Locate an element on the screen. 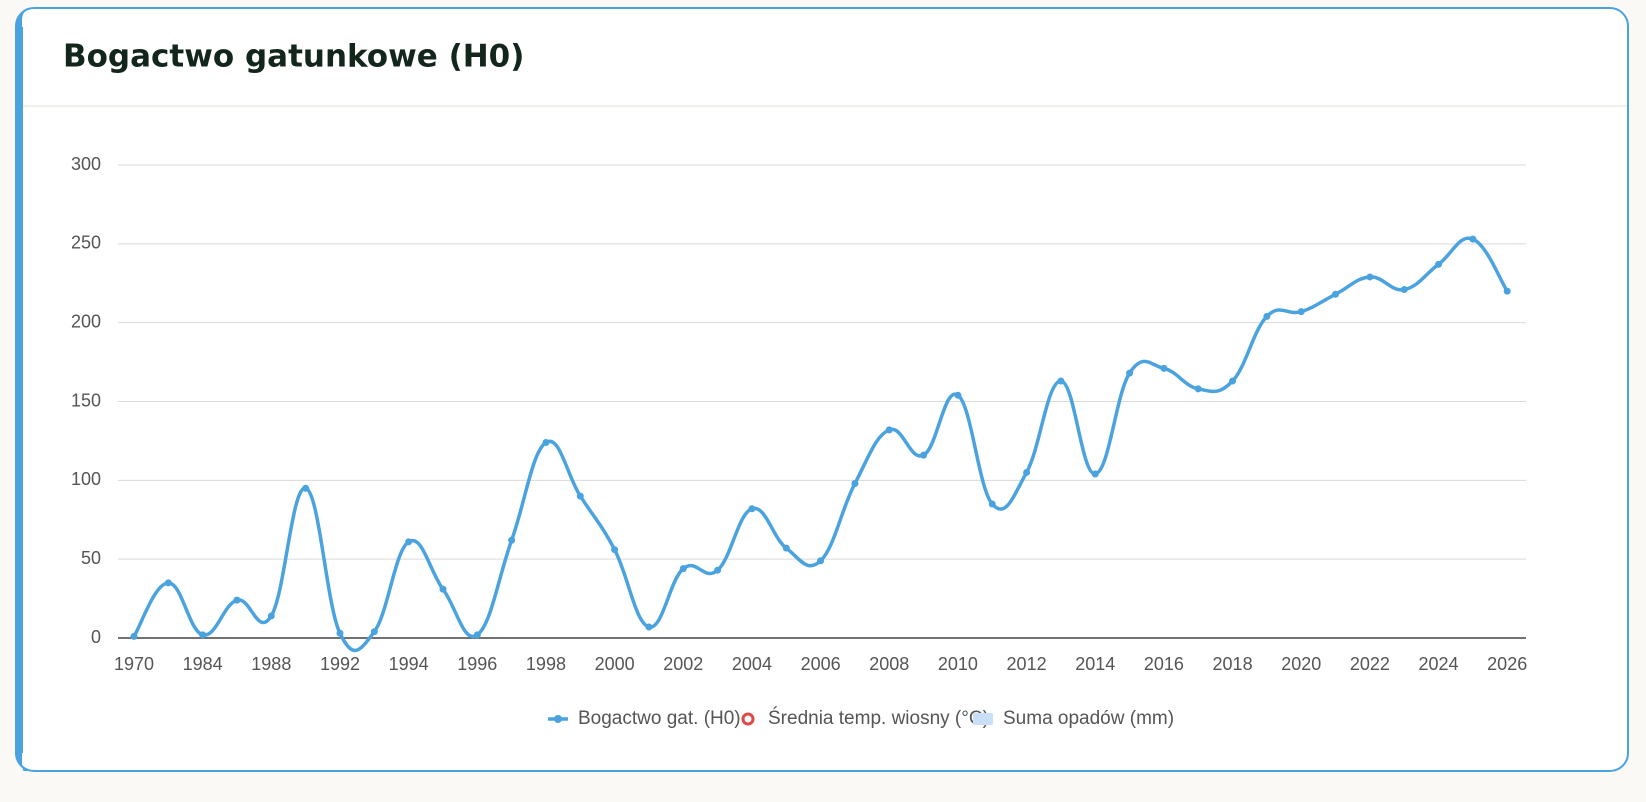 The image size is (1646, 802). x-tick-label: 2026 is located at coordinates (1507, 664).